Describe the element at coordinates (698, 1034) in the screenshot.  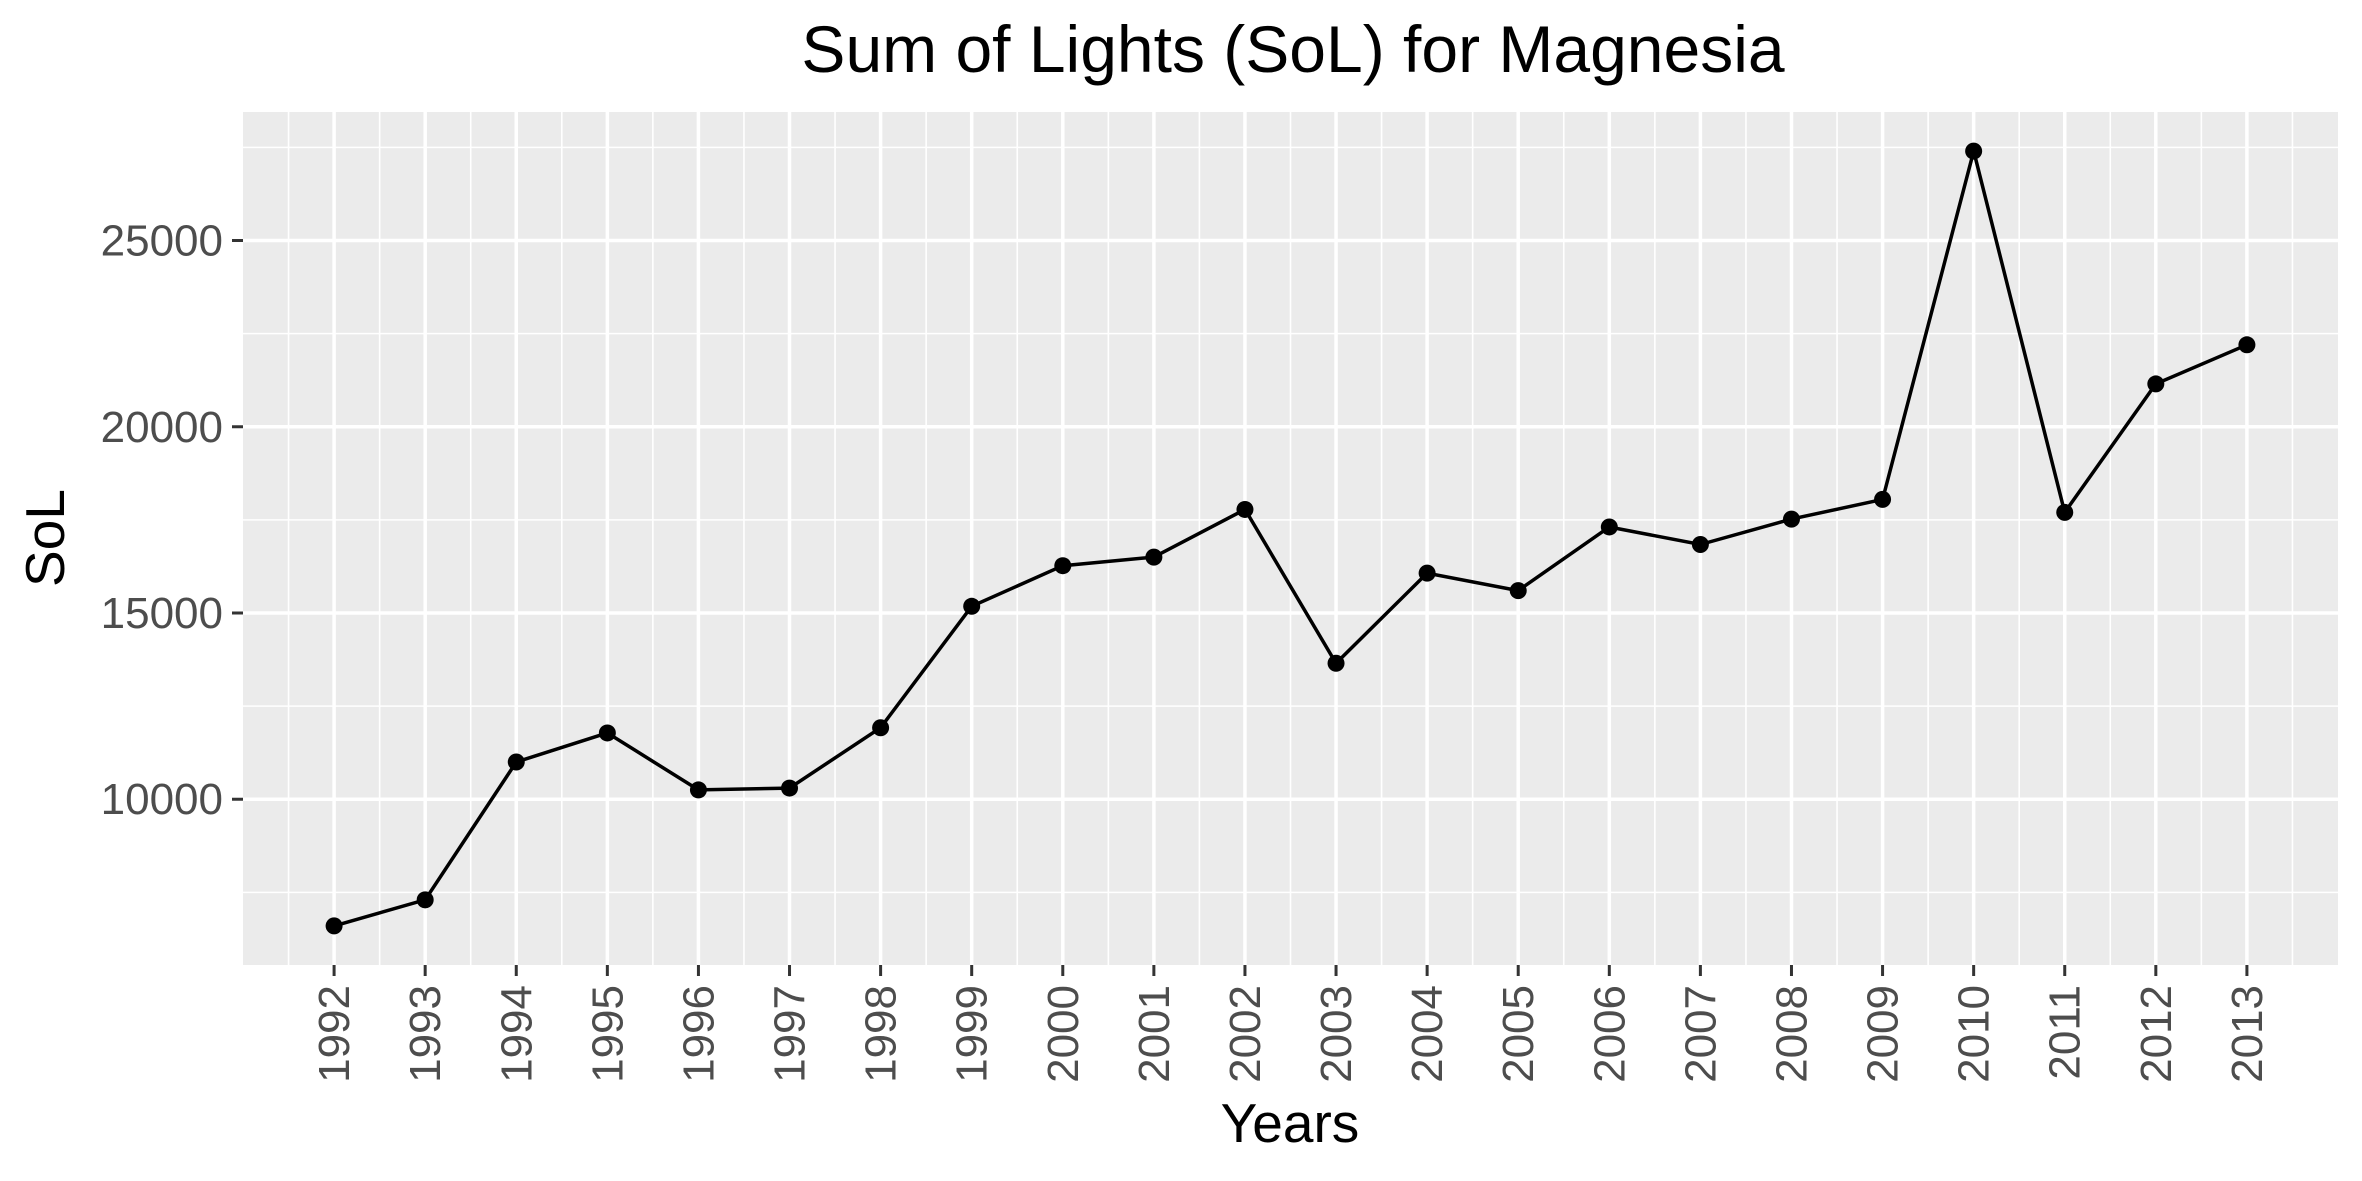
I see `x-tick-label: 1996` at that location.